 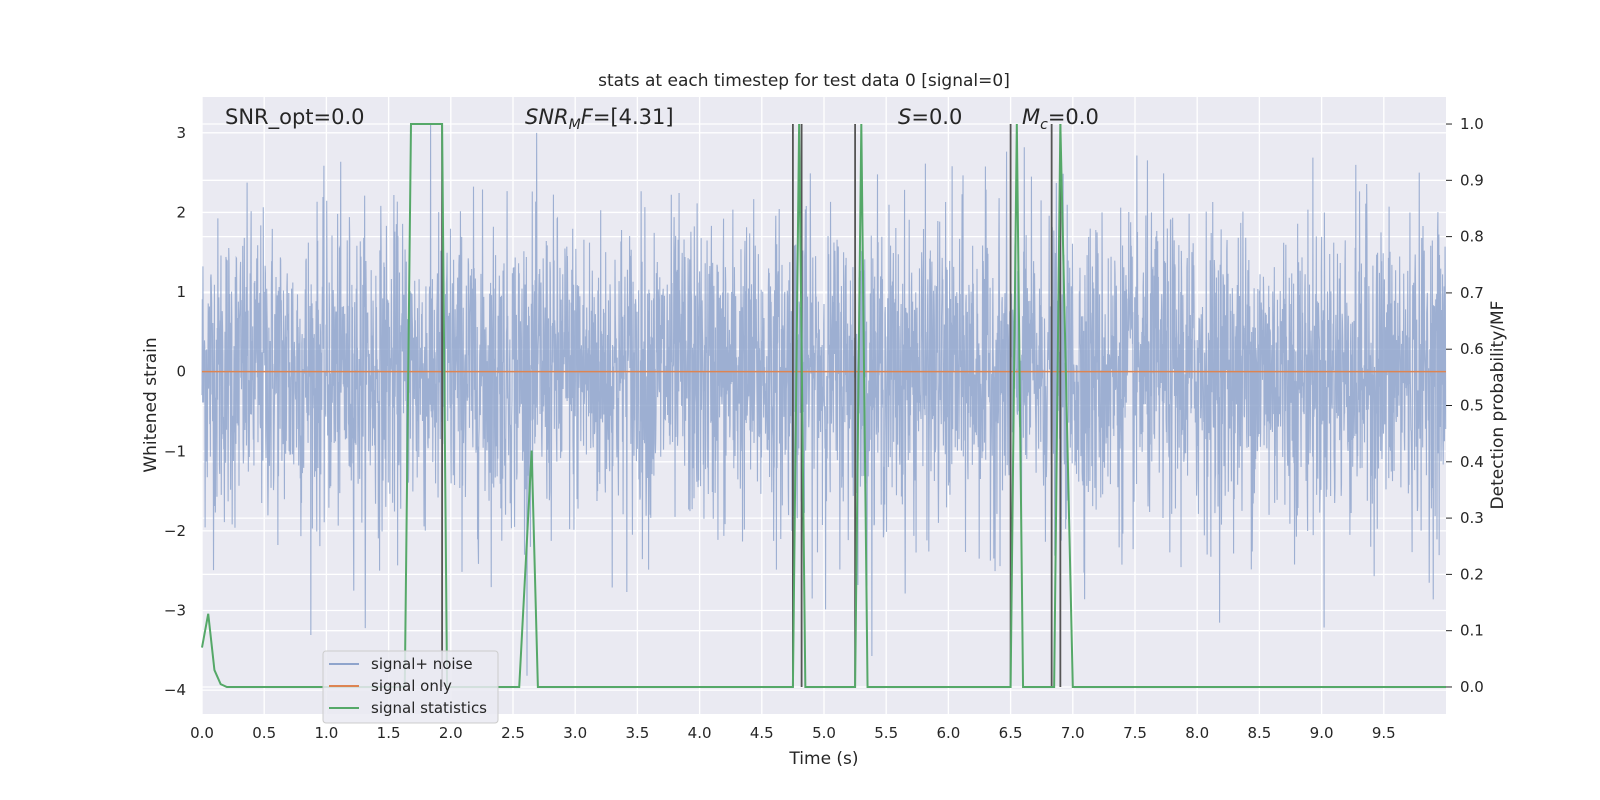 What do you see at coordinates (575, 733) in the screenshot?
I see `x-tick-label: 3.0` at bounding box center [575, 733].